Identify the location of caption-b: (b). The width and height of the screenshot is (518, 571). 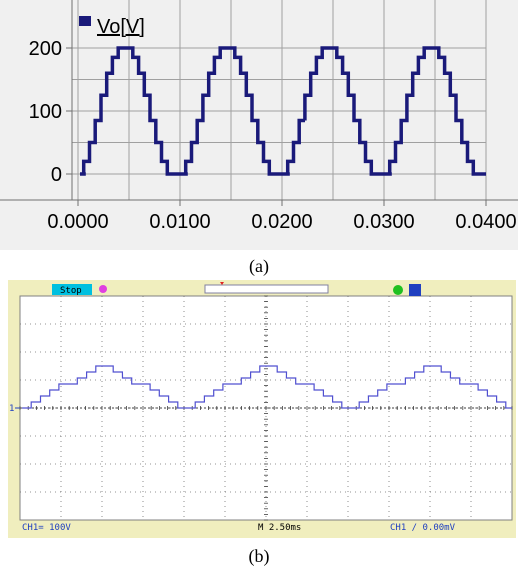
(259, 556).